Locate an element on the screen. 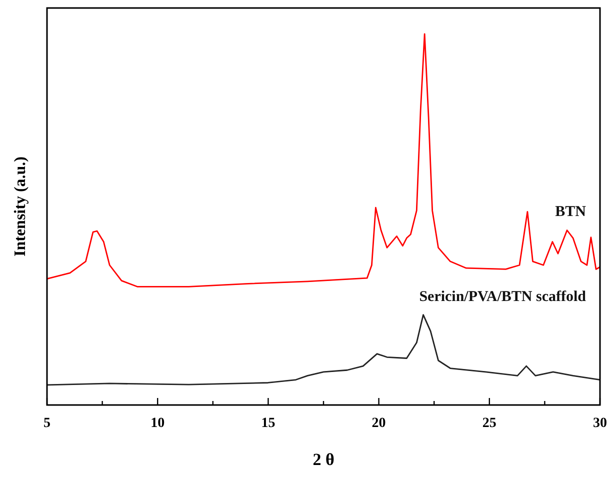 This screenshot has height=479, width=612. y-axis-title: Intensity (a.u.) is located at coordinates (20, 206).